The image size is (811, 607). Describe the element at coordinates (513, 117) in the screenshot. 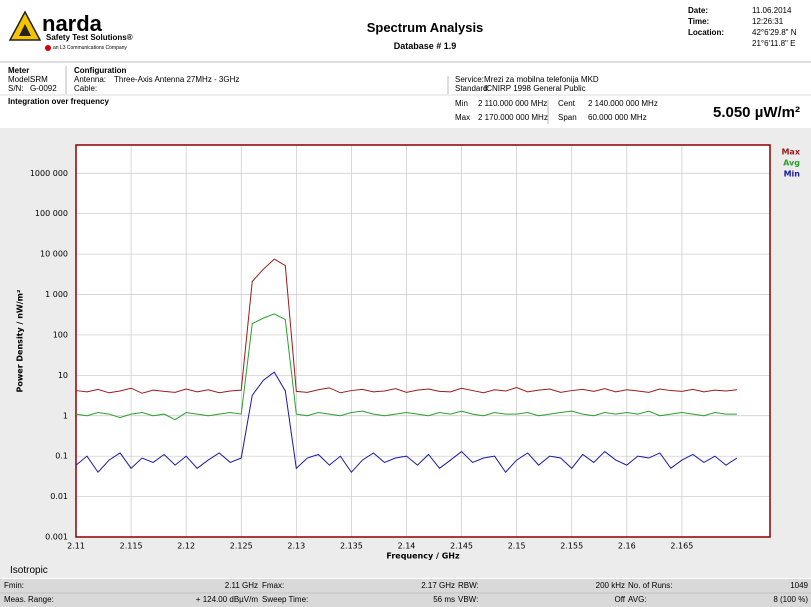

I see `freq-value: 2 170.000 000 MHz` at that location.